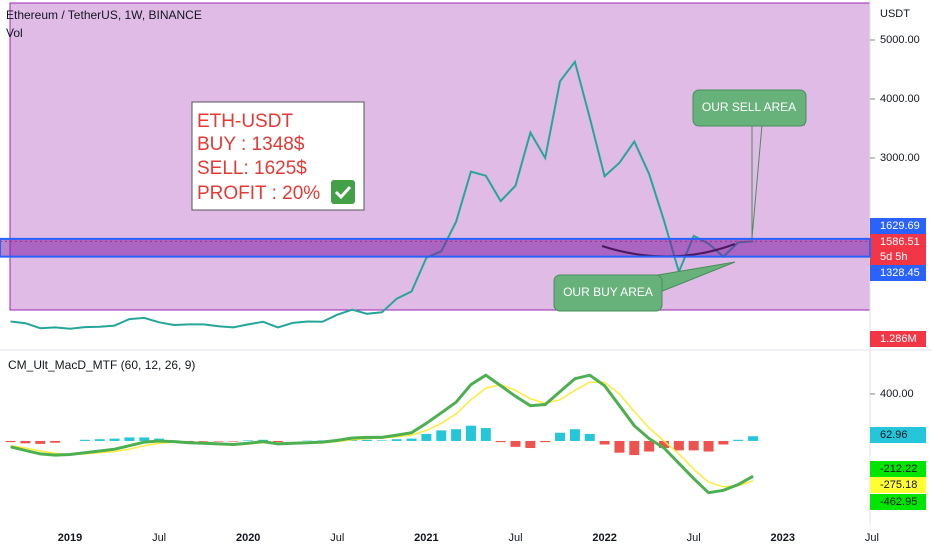 The width and height of the screenshot is (932, 550). Describe the element at coordinates (101, 365) in the screenshot. I see `indicator-title: CM_Ult_MacD_MTF (60, 12, 26, 9)` at that location.